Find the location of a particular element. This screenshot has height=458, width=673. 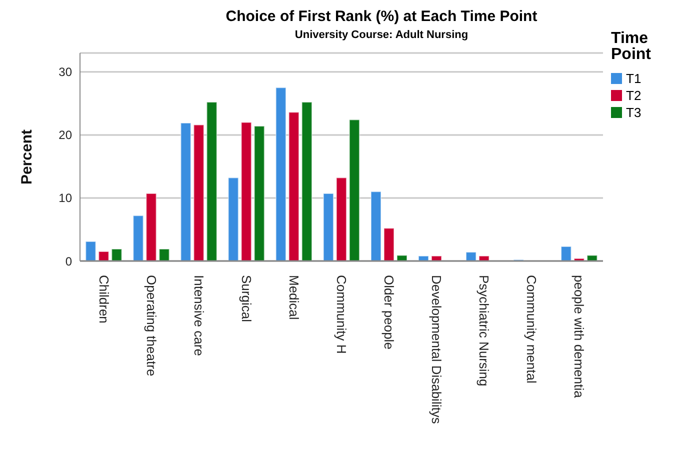

x-tick-label: Operating theatre is located at coordinates (151, 325).